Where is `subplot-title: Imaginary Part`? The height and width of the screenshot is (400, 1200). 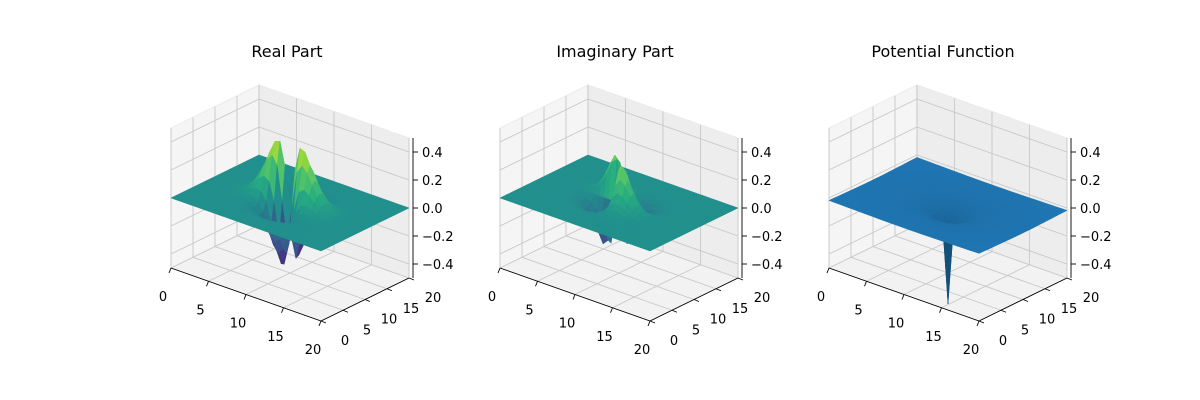
subplot-title: Imaginary Part is located at coordinates (614, 51).